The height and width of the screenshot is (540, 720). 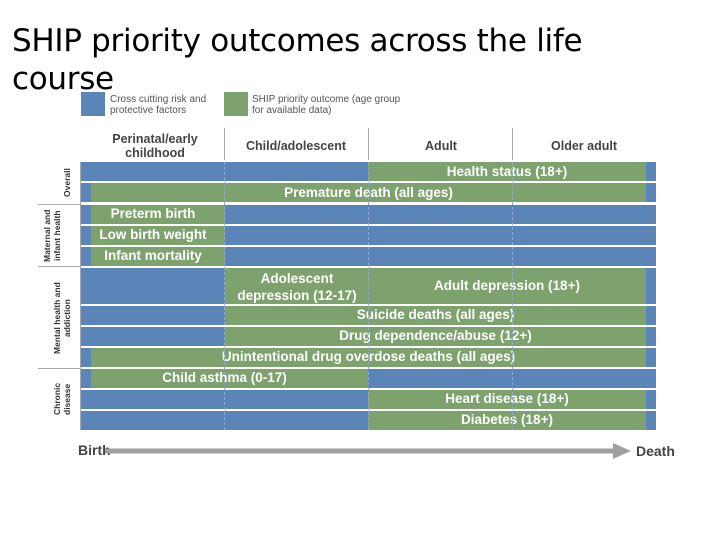 I want to click on label-heart-disease: Heart disease (18+), so click(x=507, y=398).